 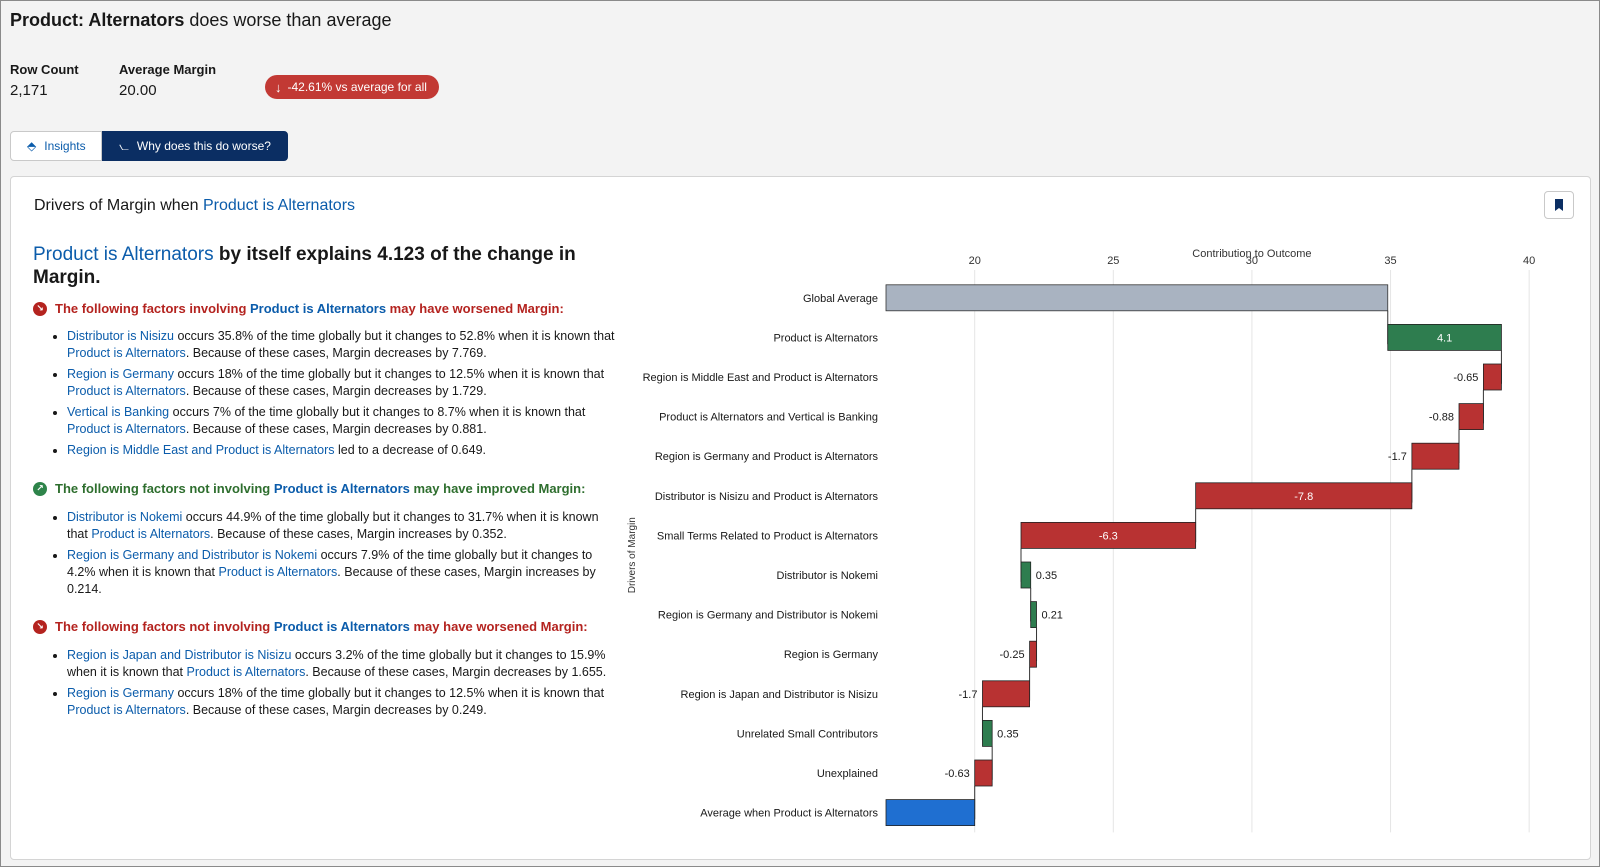 I want to click on headline-link: Product is Alternators, so click(x=123, y=254).